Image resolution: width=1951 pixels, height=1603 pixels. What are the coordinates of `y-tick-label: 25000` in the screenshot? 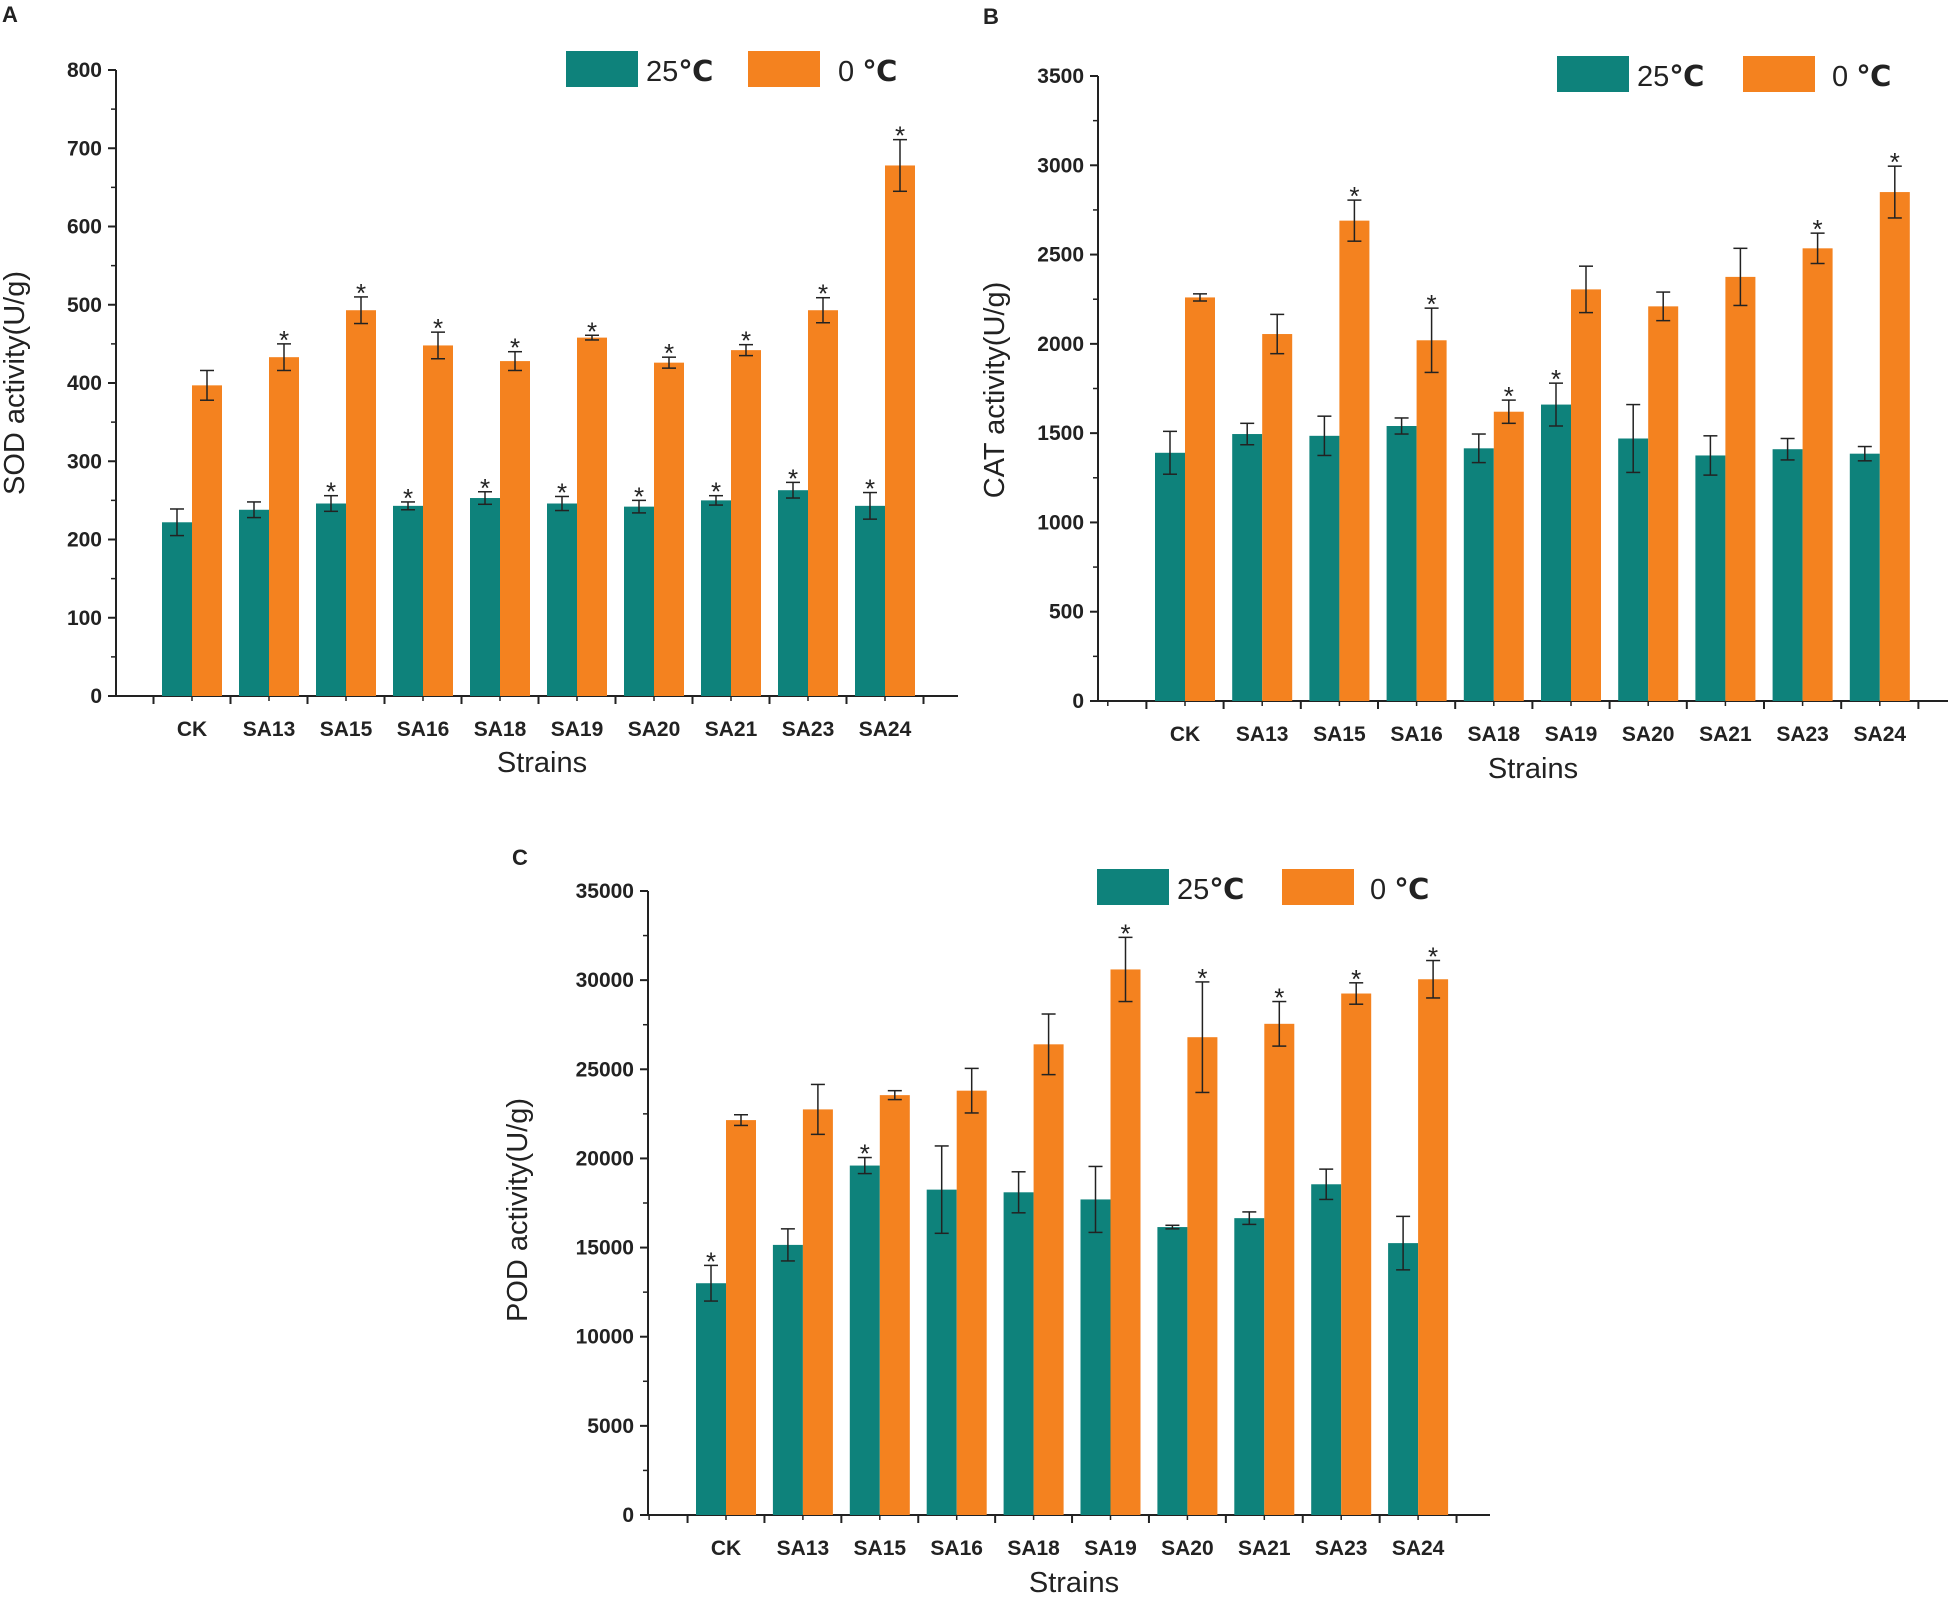 It's located at (605, 1069).